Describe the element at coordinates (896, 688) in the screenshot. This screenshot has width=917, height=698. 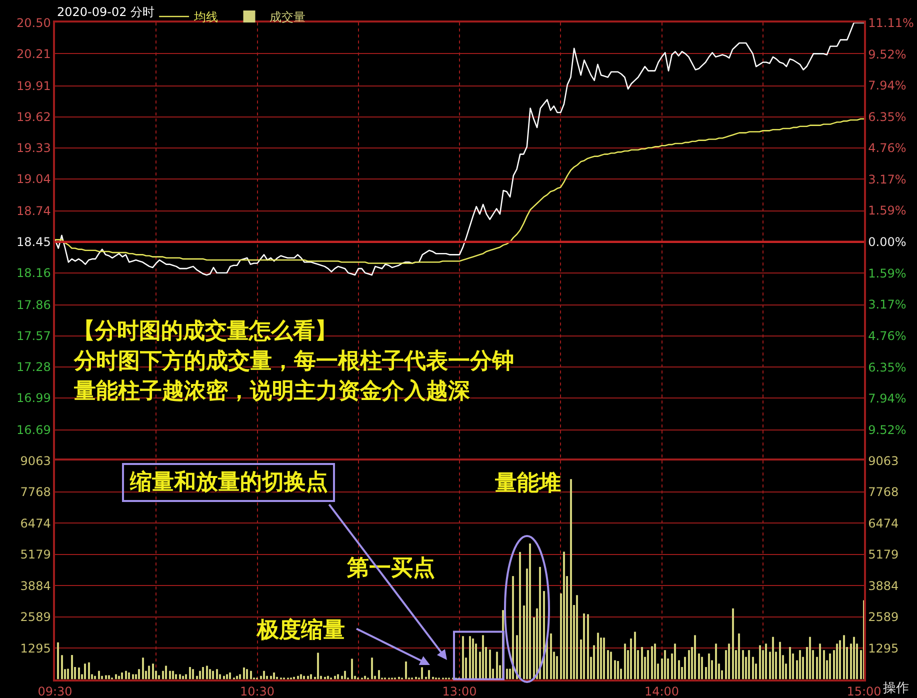
I see `text: 操作` at that location.